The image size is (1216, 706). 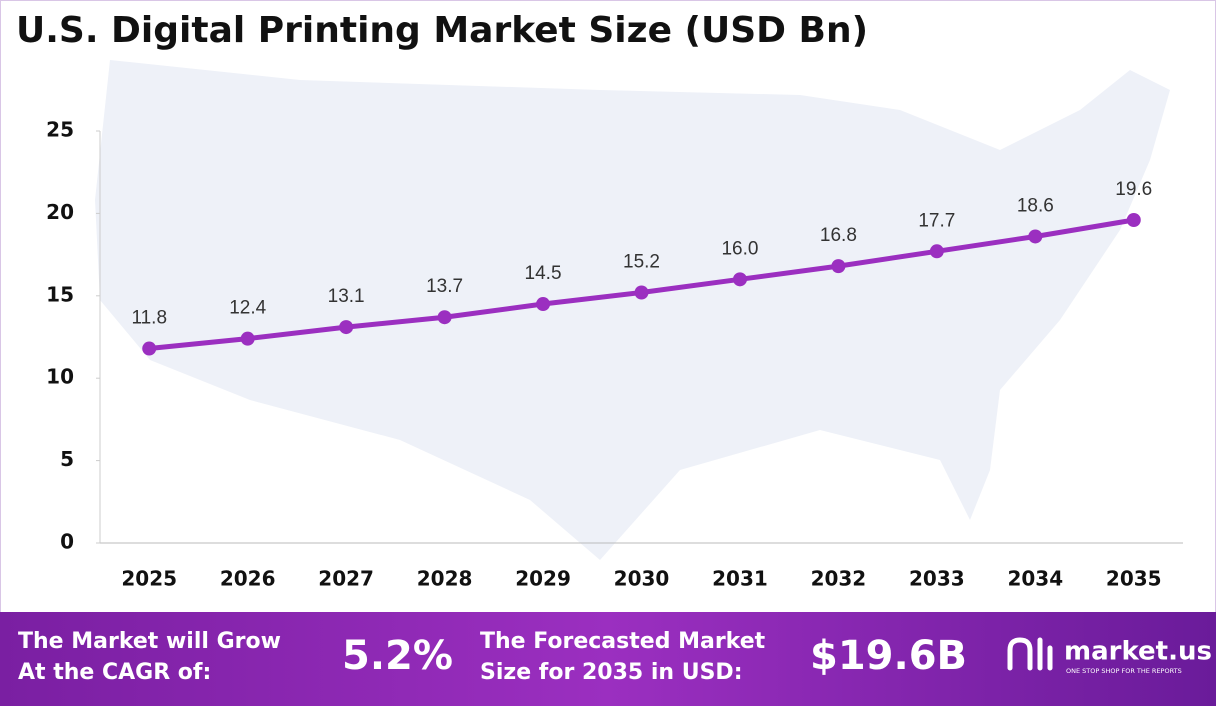 I want to click on x-tick-label: 2035, so click(x=1134, y=579).